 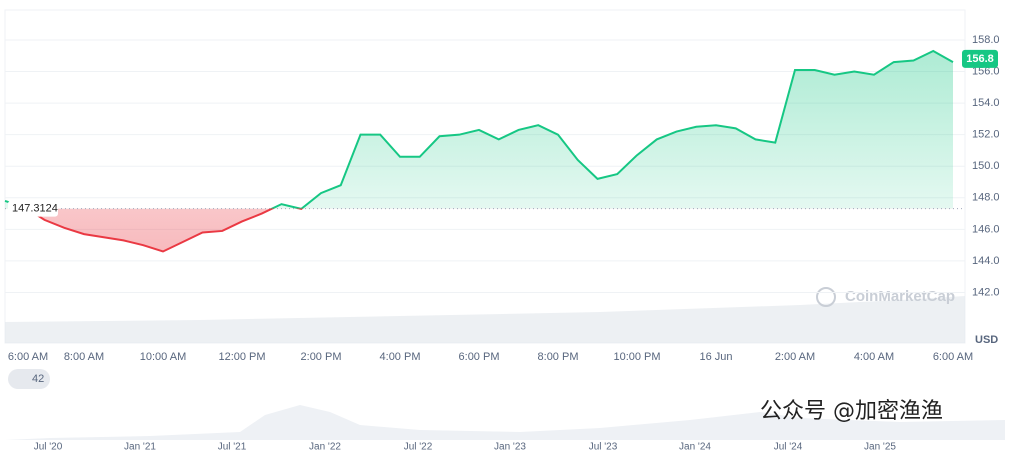 I want to click on navigator-label: Jan '23, so click(x=510, y=447).